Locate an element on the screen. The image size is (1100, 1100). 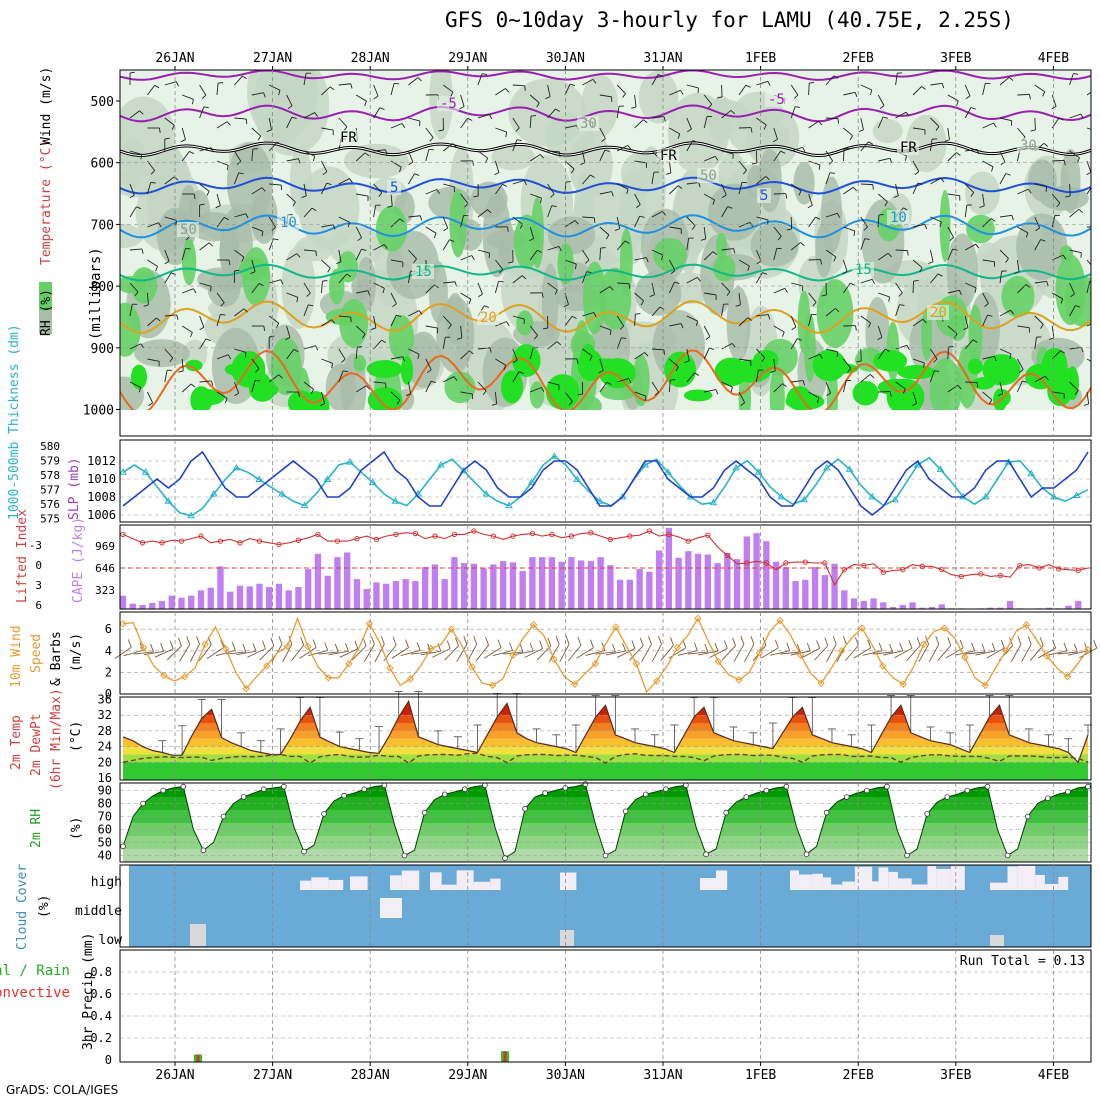
panel-frame is located at coordinates (605, 653).